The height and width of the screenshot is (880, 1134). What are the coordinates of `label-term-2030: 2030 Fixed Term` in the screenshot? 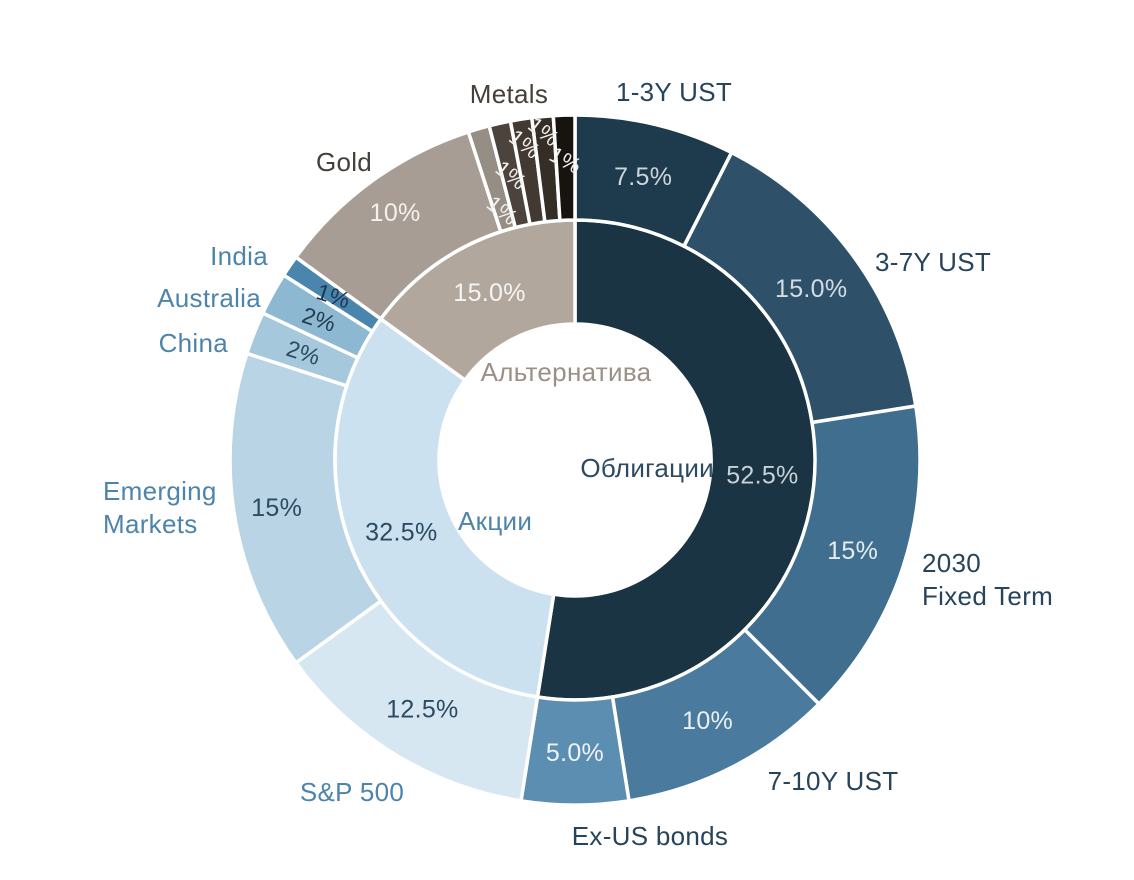 It's located at (987, 579).